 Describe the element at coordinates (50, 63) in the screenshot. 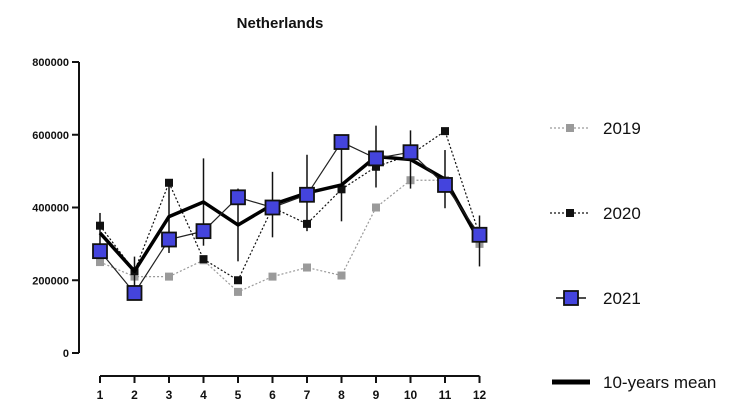

I see `y-tick-label: 800000` at that location.